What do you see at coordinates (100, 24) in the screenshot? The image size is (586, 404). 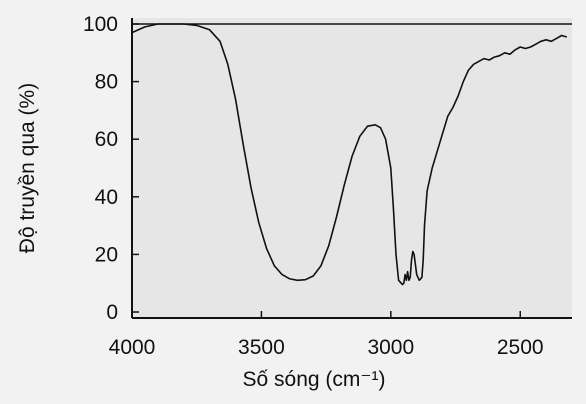 I see `y-tick-label: 100` at bounding box center [100, 24].